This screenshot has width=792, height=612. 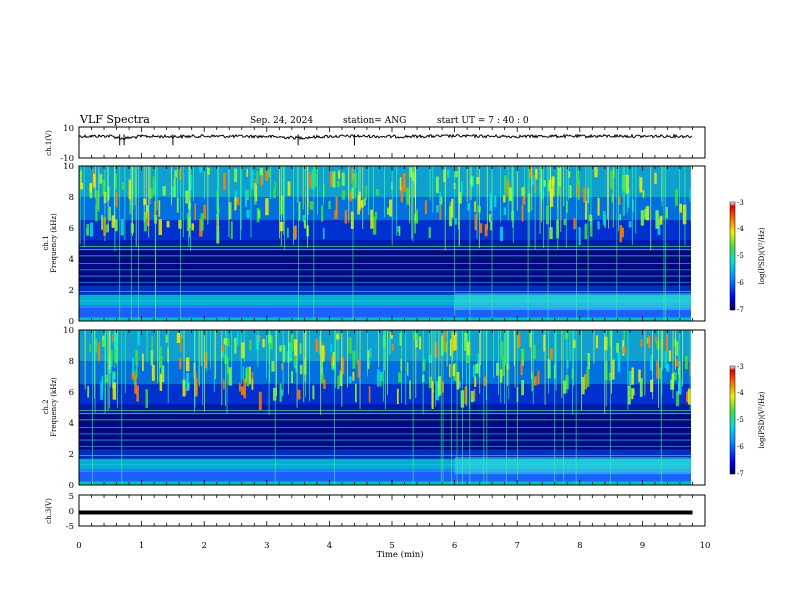 What do you see at coordinates (49, 143) in the screenshot?
I see `ch1-ylabel: ch.1(V)` at bounding box center [49, 143].